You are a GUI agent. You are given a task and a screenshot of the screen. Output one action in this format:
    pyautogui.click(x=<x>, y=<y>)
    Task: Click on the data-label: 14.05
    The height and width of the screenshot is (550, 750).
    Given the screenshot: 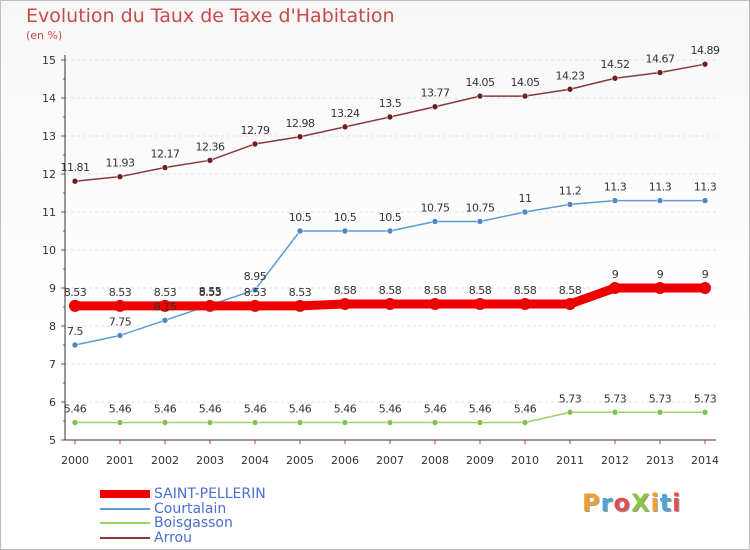 What is the action you would take?
    pyautogui.click(x=480, y=82)
    